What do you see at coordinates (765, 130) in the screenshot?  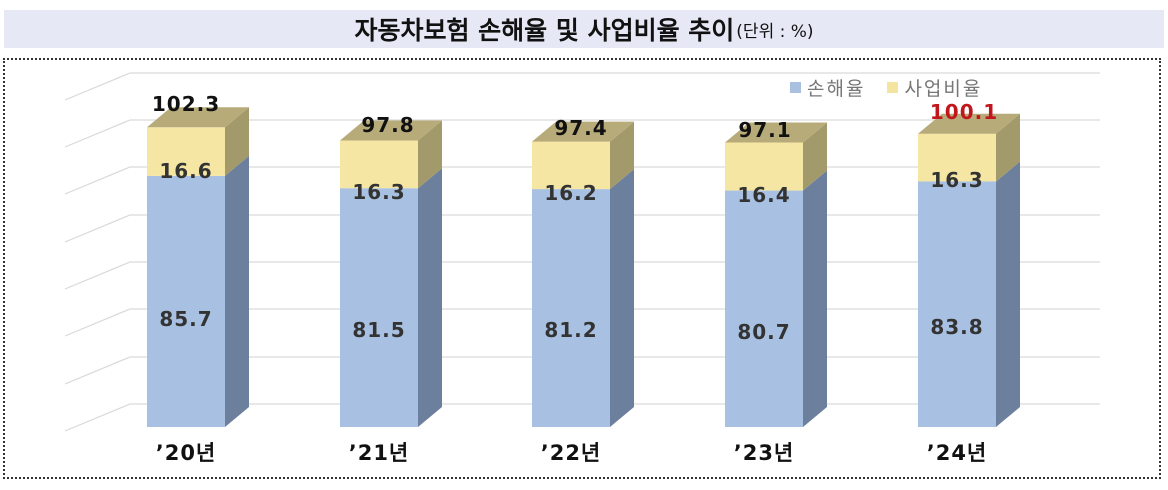 I see `total-label: 97.1` at bounding box center [765, 130].